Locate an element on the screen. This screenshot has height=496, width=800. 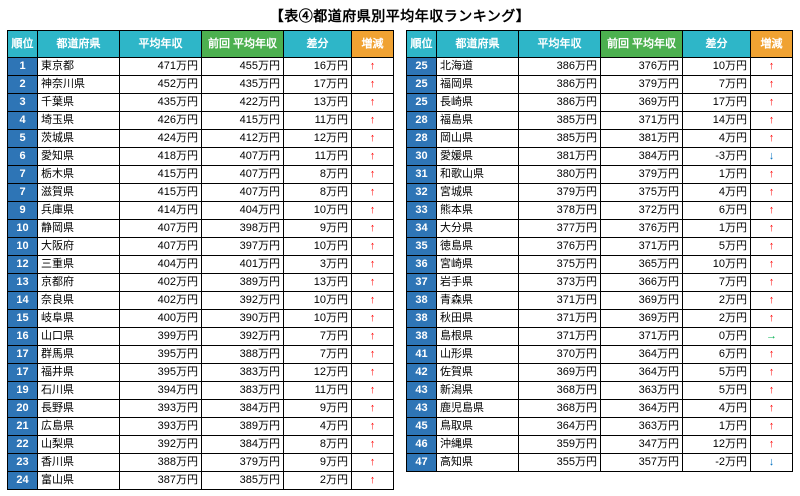
rank-cell: 38 is located at coordinates (421, 300).